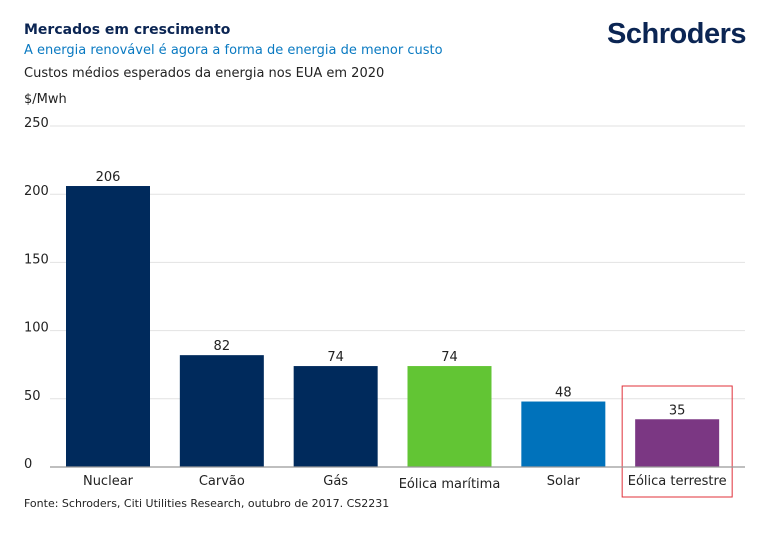  I want to click on y-tick-label: 100, so click(36, 328).